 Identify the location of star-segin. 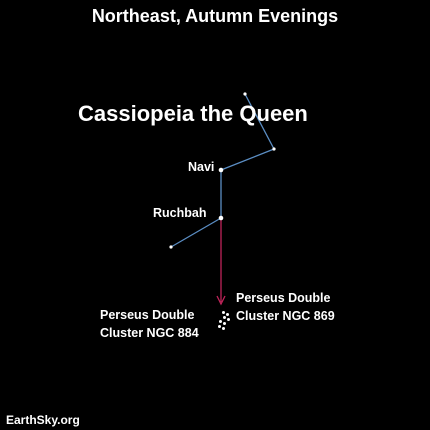
(245, 94).